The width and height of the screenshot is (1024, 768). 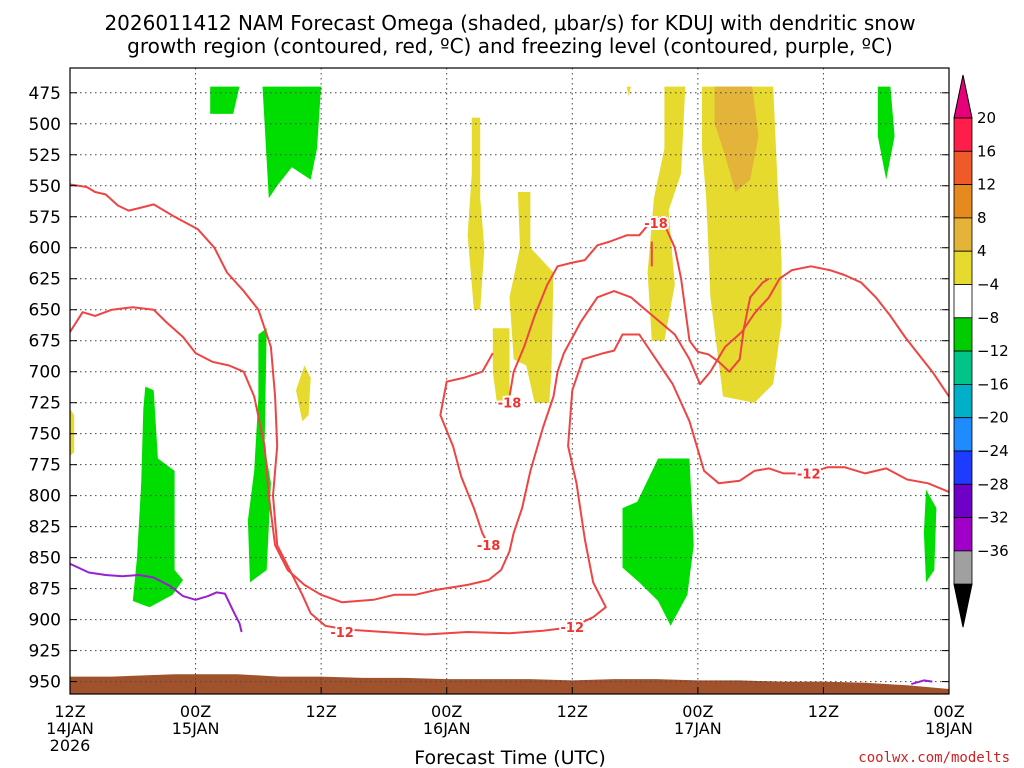 What do you see at coordinates (70, 728) in the screenshot?
I see `x-tick-label-0-2: 14JAN` at bounding box center [70, 728].